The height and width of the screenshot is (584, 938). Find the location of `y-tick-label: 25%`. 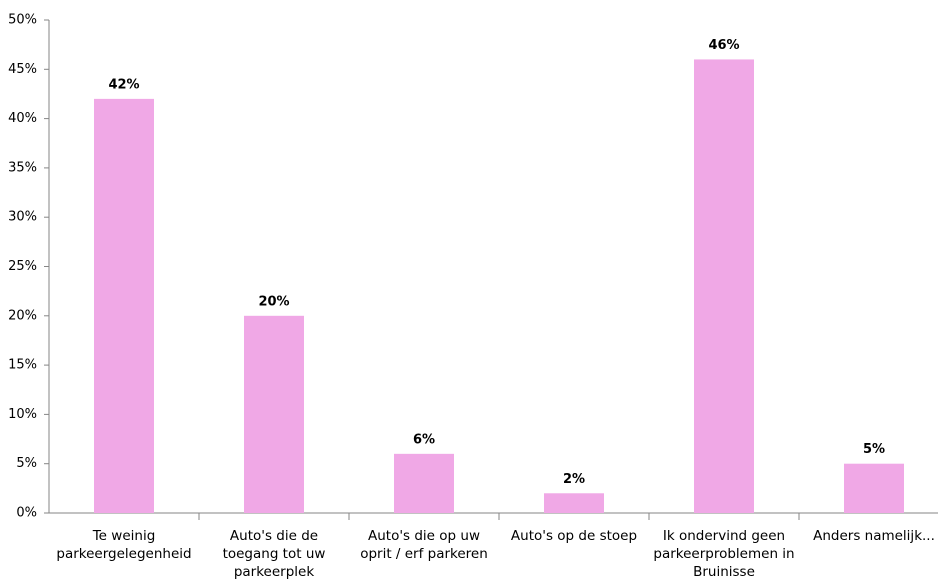

y-tick-label: 25% is located at coordinates (22, 266).